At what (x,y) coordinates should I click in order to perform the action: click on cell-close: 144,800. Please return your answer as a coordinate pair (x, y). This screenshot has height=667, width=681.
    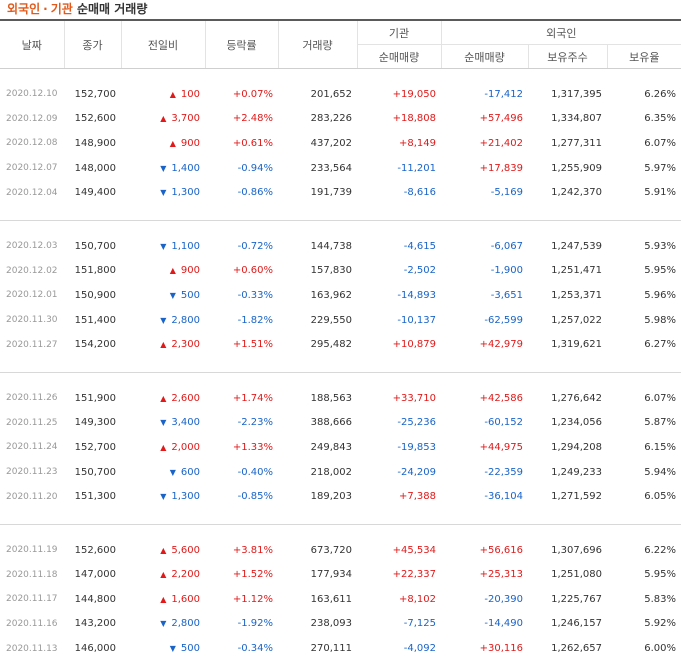
    Looking at the image, I should click on (95, 599).